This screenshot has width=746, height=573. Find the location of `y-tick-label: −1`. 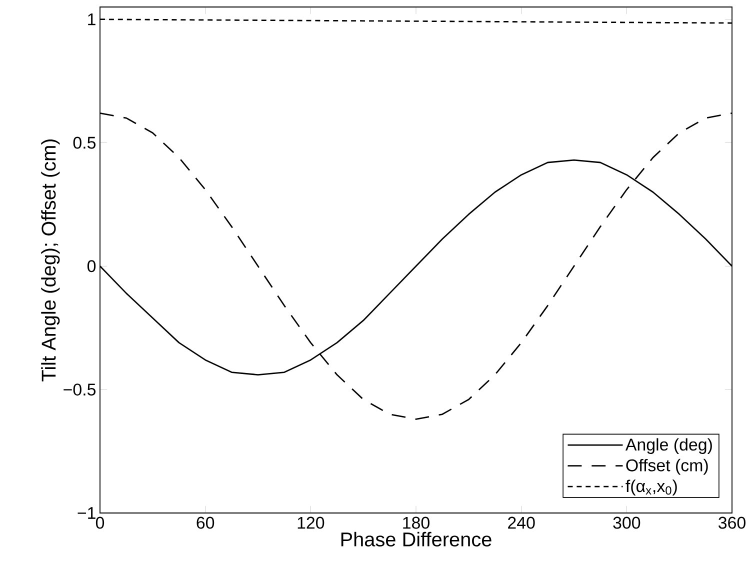

y-tick-label: −1 is located at coordinates (87, 513).